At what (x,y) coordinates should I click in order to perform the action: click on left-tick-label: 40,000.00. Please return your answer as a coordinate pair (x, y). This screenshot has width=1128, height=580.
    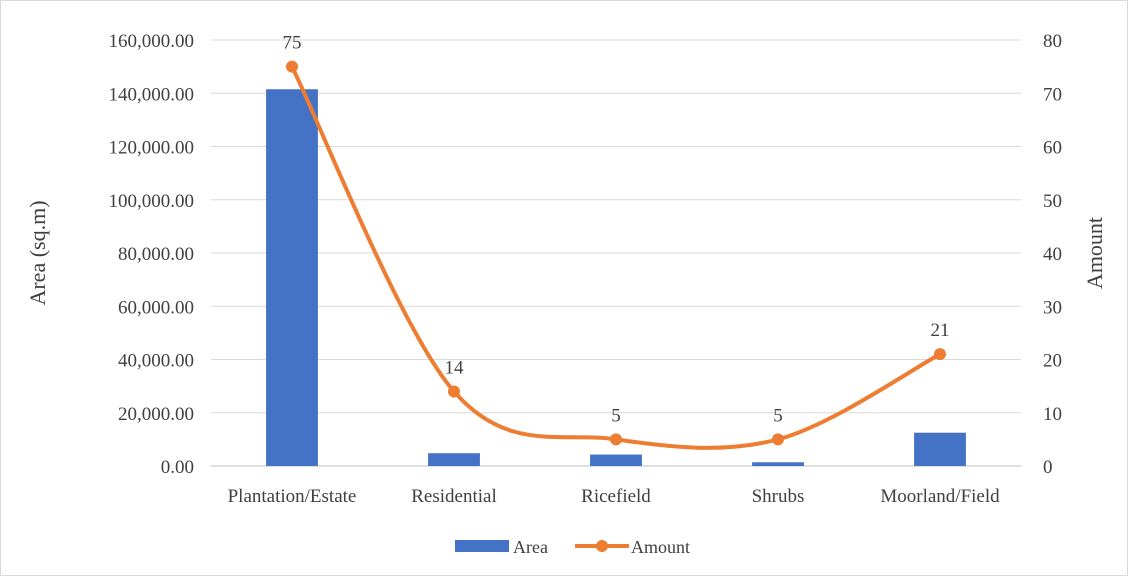
    Looking at the image, I should click on (156, 361).